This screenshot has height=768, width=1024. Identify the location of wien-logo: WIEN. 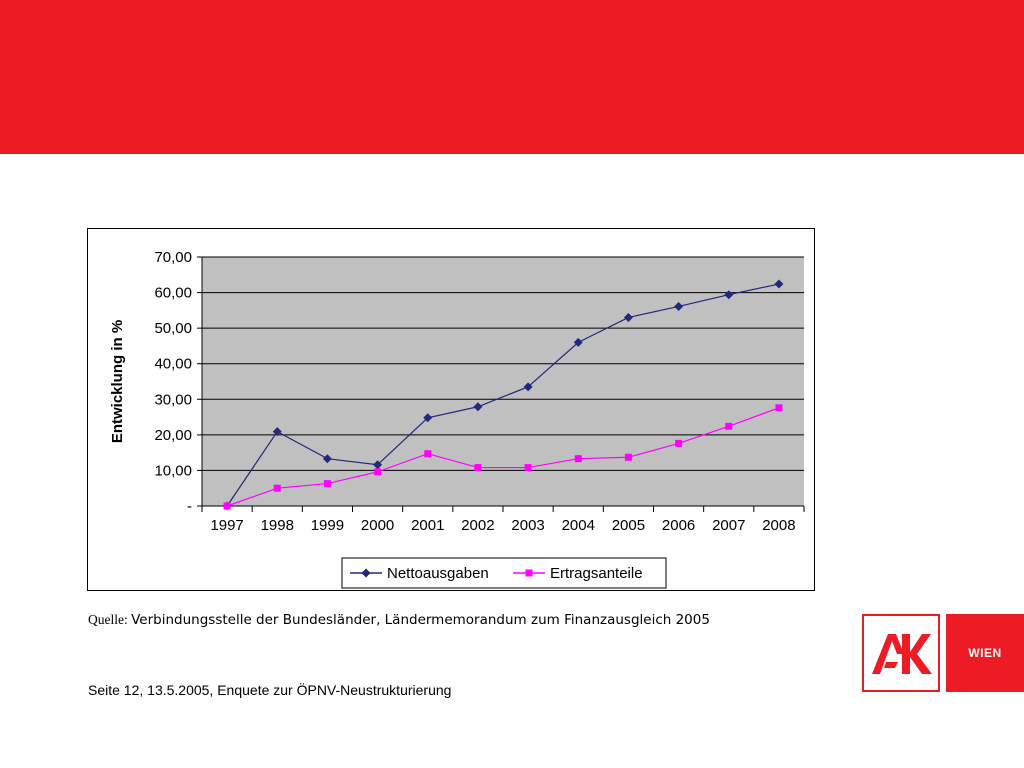
(985, 653).